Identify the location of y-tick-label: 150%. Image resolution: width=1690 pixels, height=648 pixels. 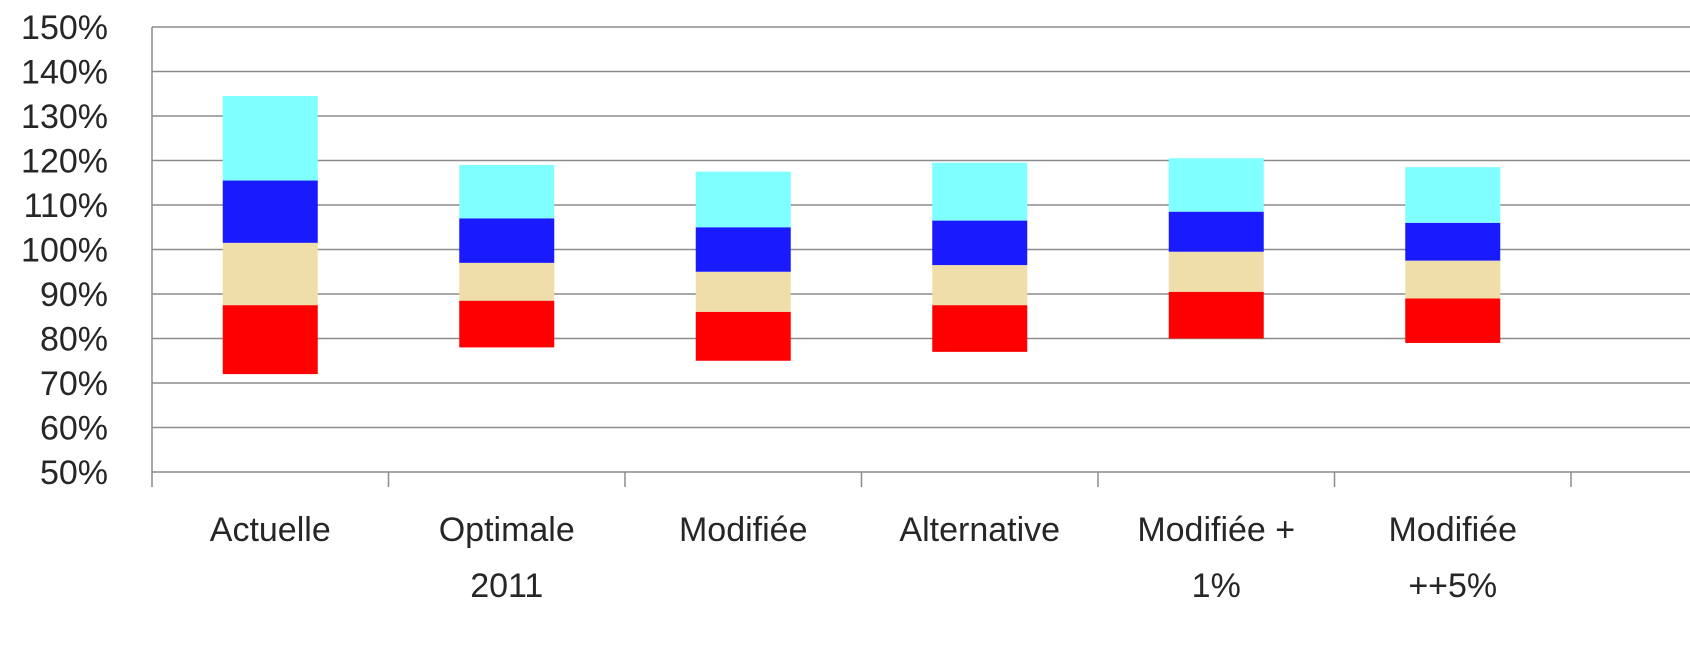
(64, 28).